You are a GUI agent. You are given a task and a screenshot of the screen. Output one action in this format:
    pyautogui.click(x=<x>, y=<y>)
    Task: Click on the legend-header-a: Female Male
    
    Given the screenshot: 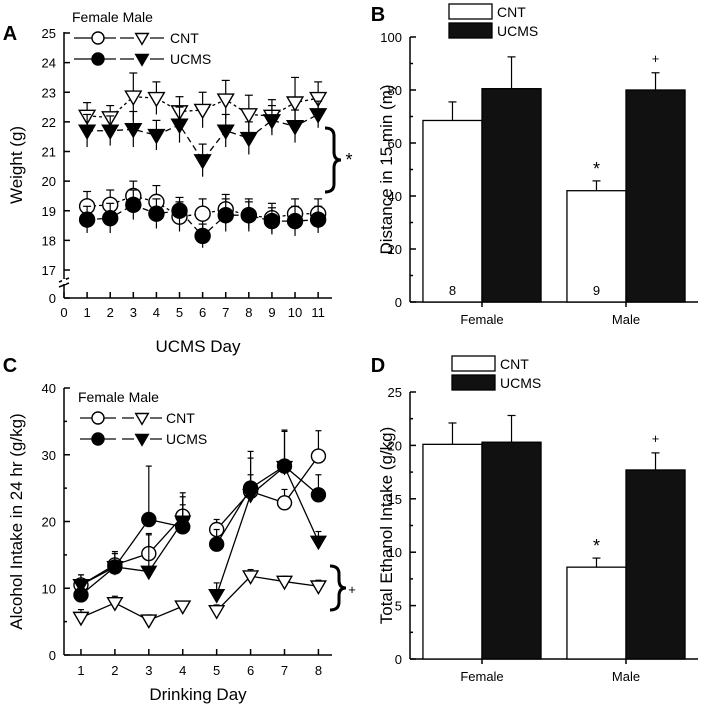 What is the action you would take?
    pyautogui.click(x=112, y=17)
    